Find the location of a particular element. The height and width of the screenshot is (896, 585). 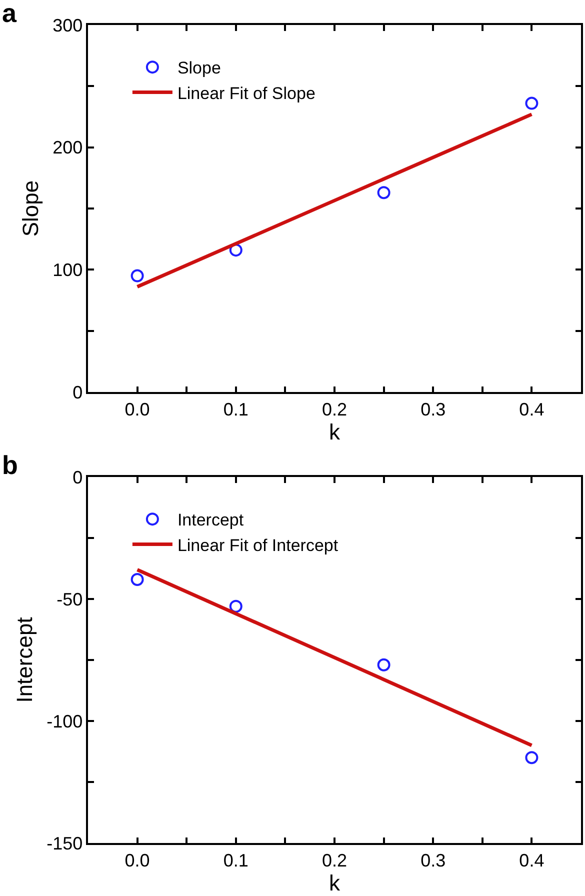

y-tick-label: -150 is located at coordinates (64, 843).